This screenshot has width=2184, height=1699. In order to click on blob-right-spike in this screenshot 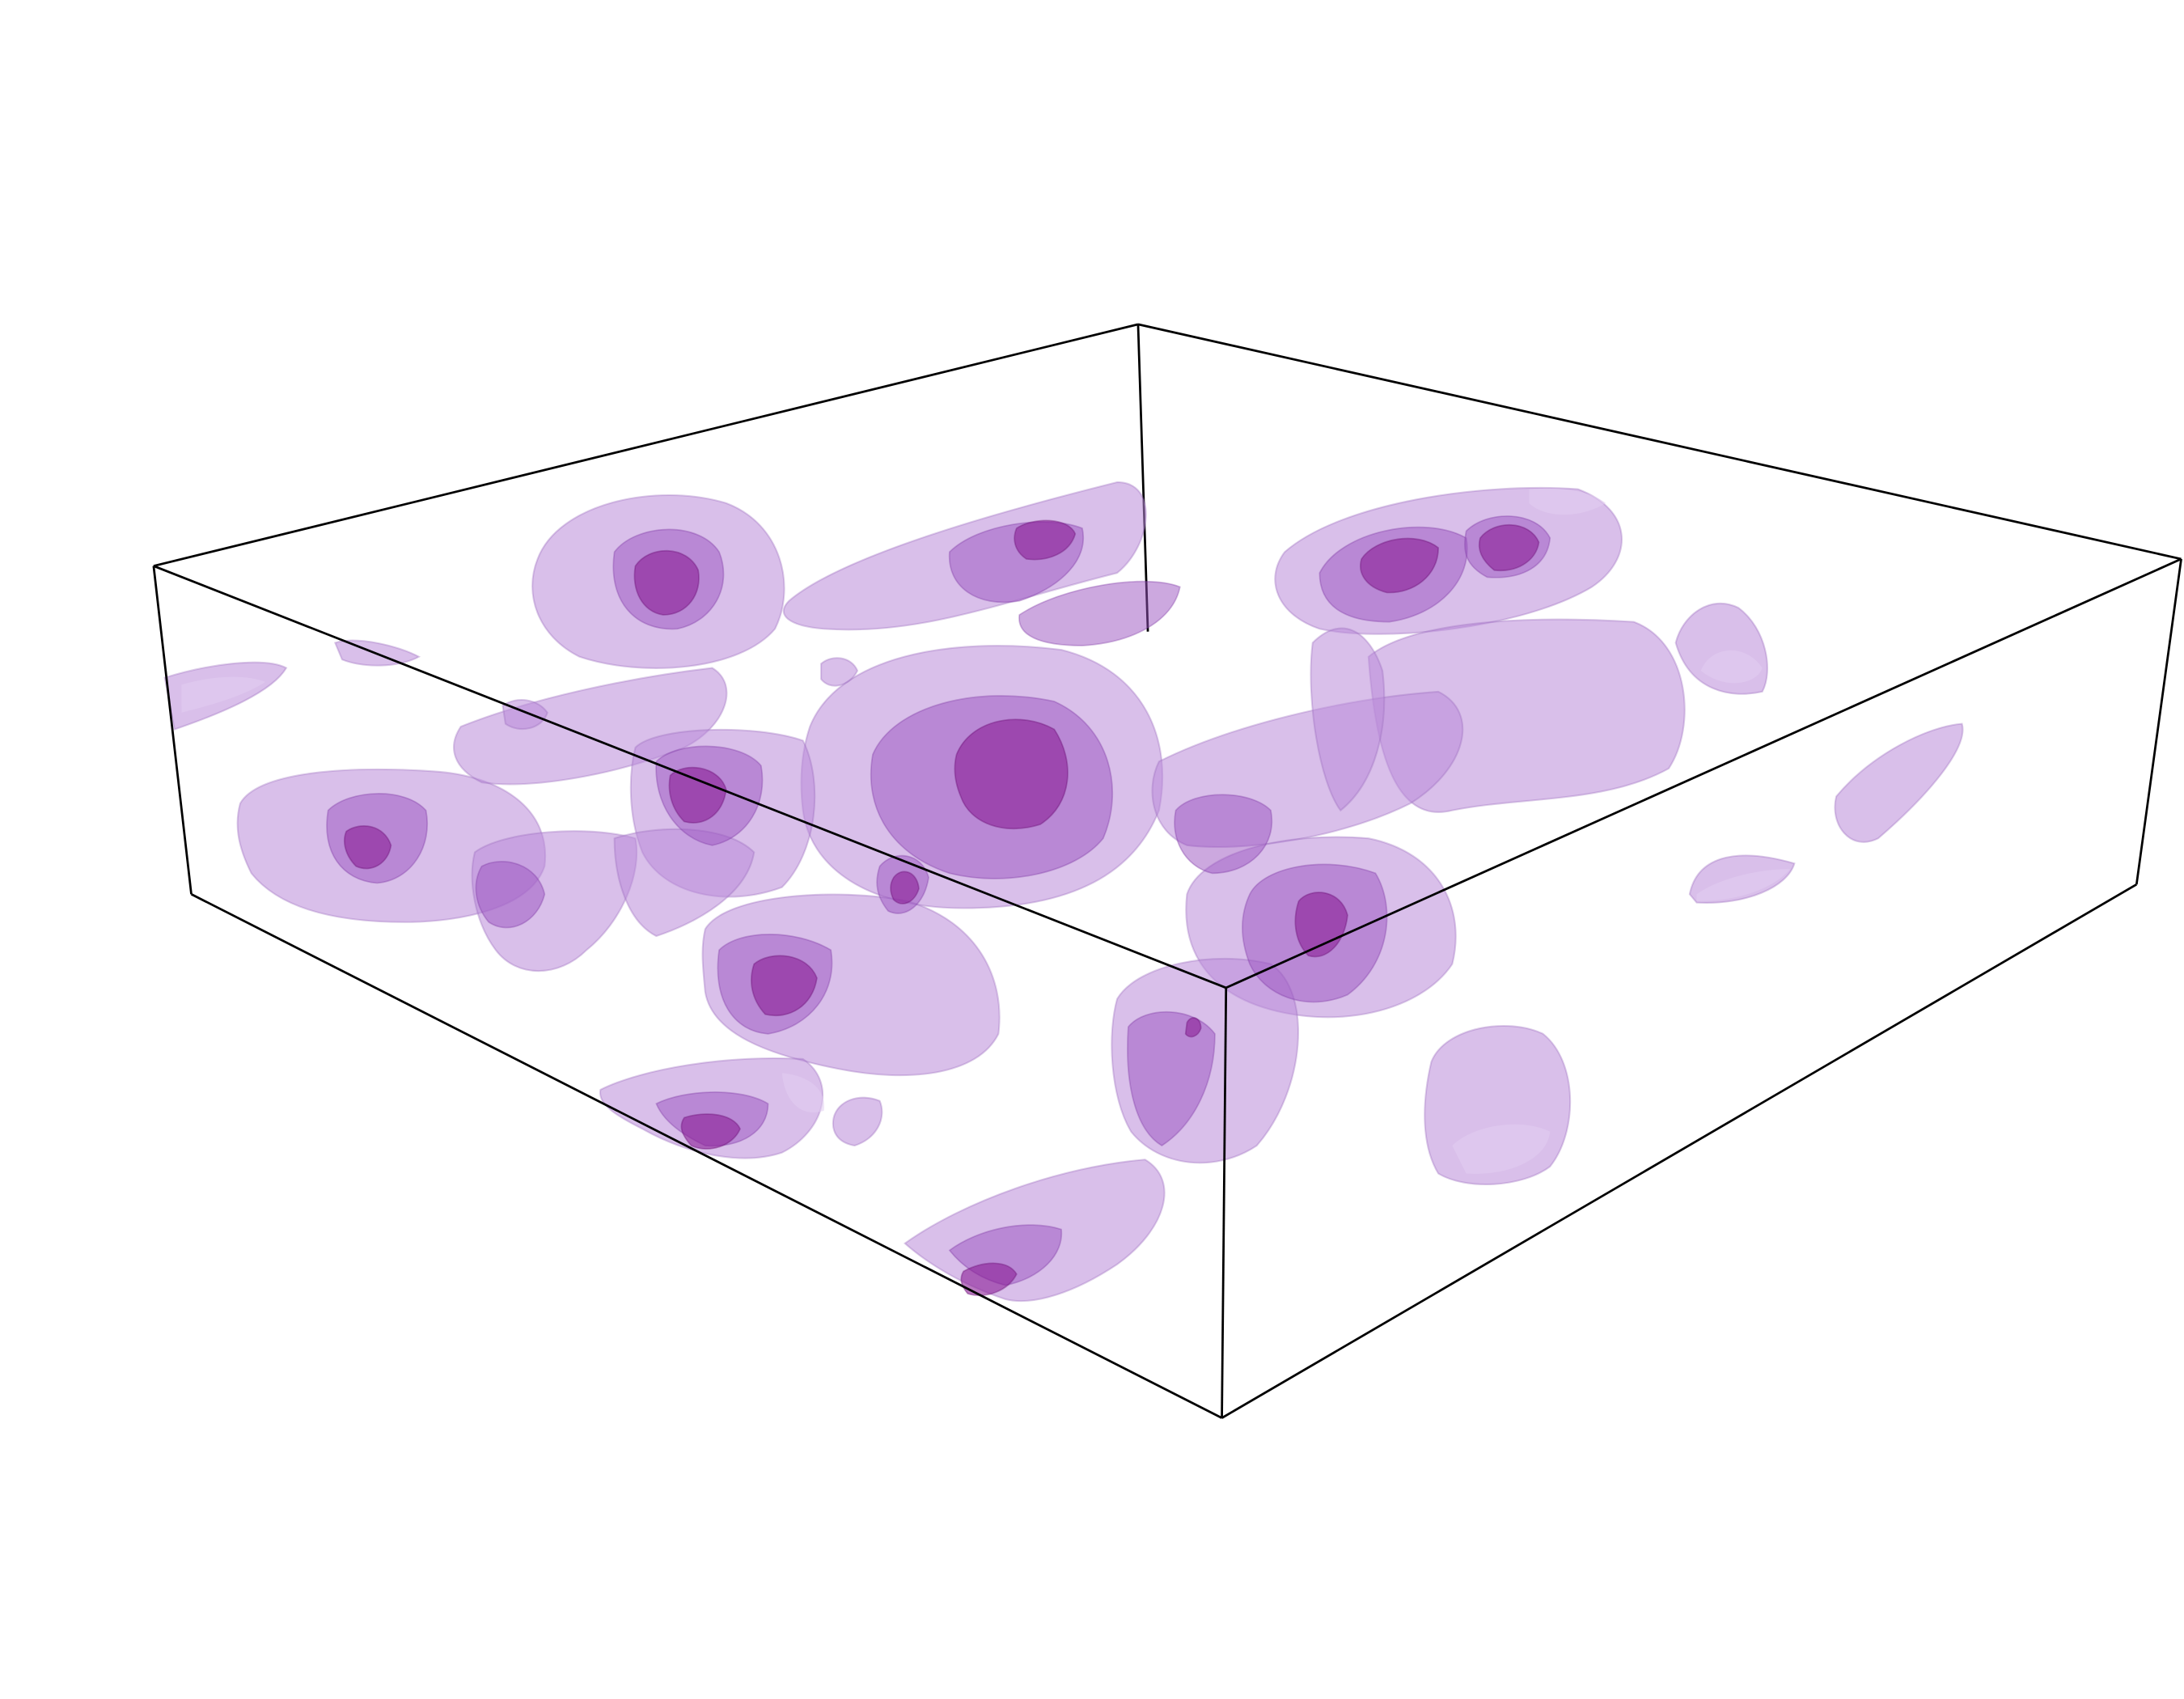, I will do `click(1899, 782)`.